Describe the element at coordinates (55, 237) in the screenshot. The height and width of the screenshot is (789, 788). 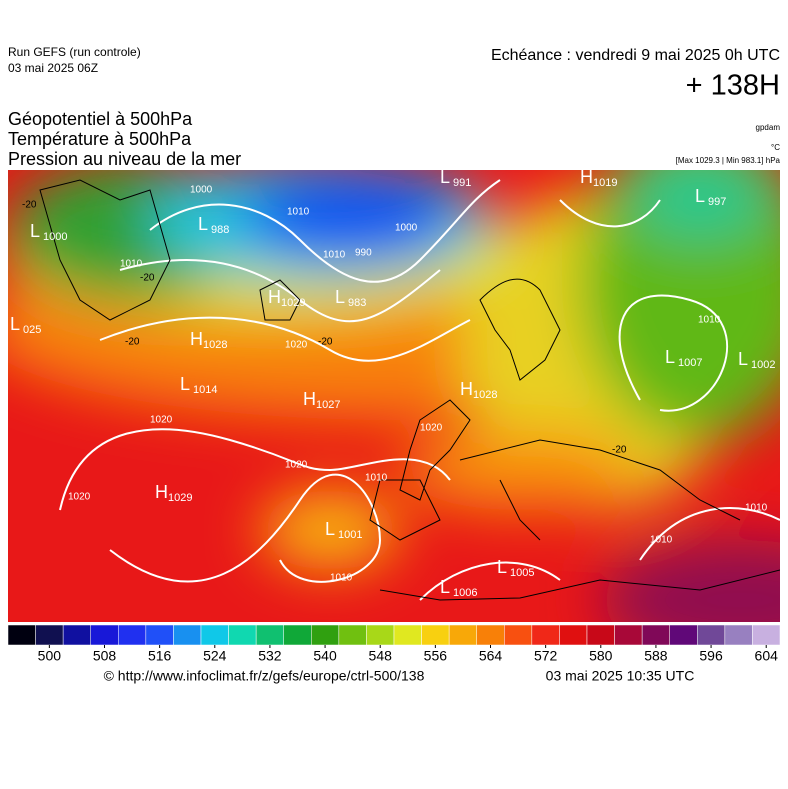
I see `pressure-center-value: 1000` at that location.